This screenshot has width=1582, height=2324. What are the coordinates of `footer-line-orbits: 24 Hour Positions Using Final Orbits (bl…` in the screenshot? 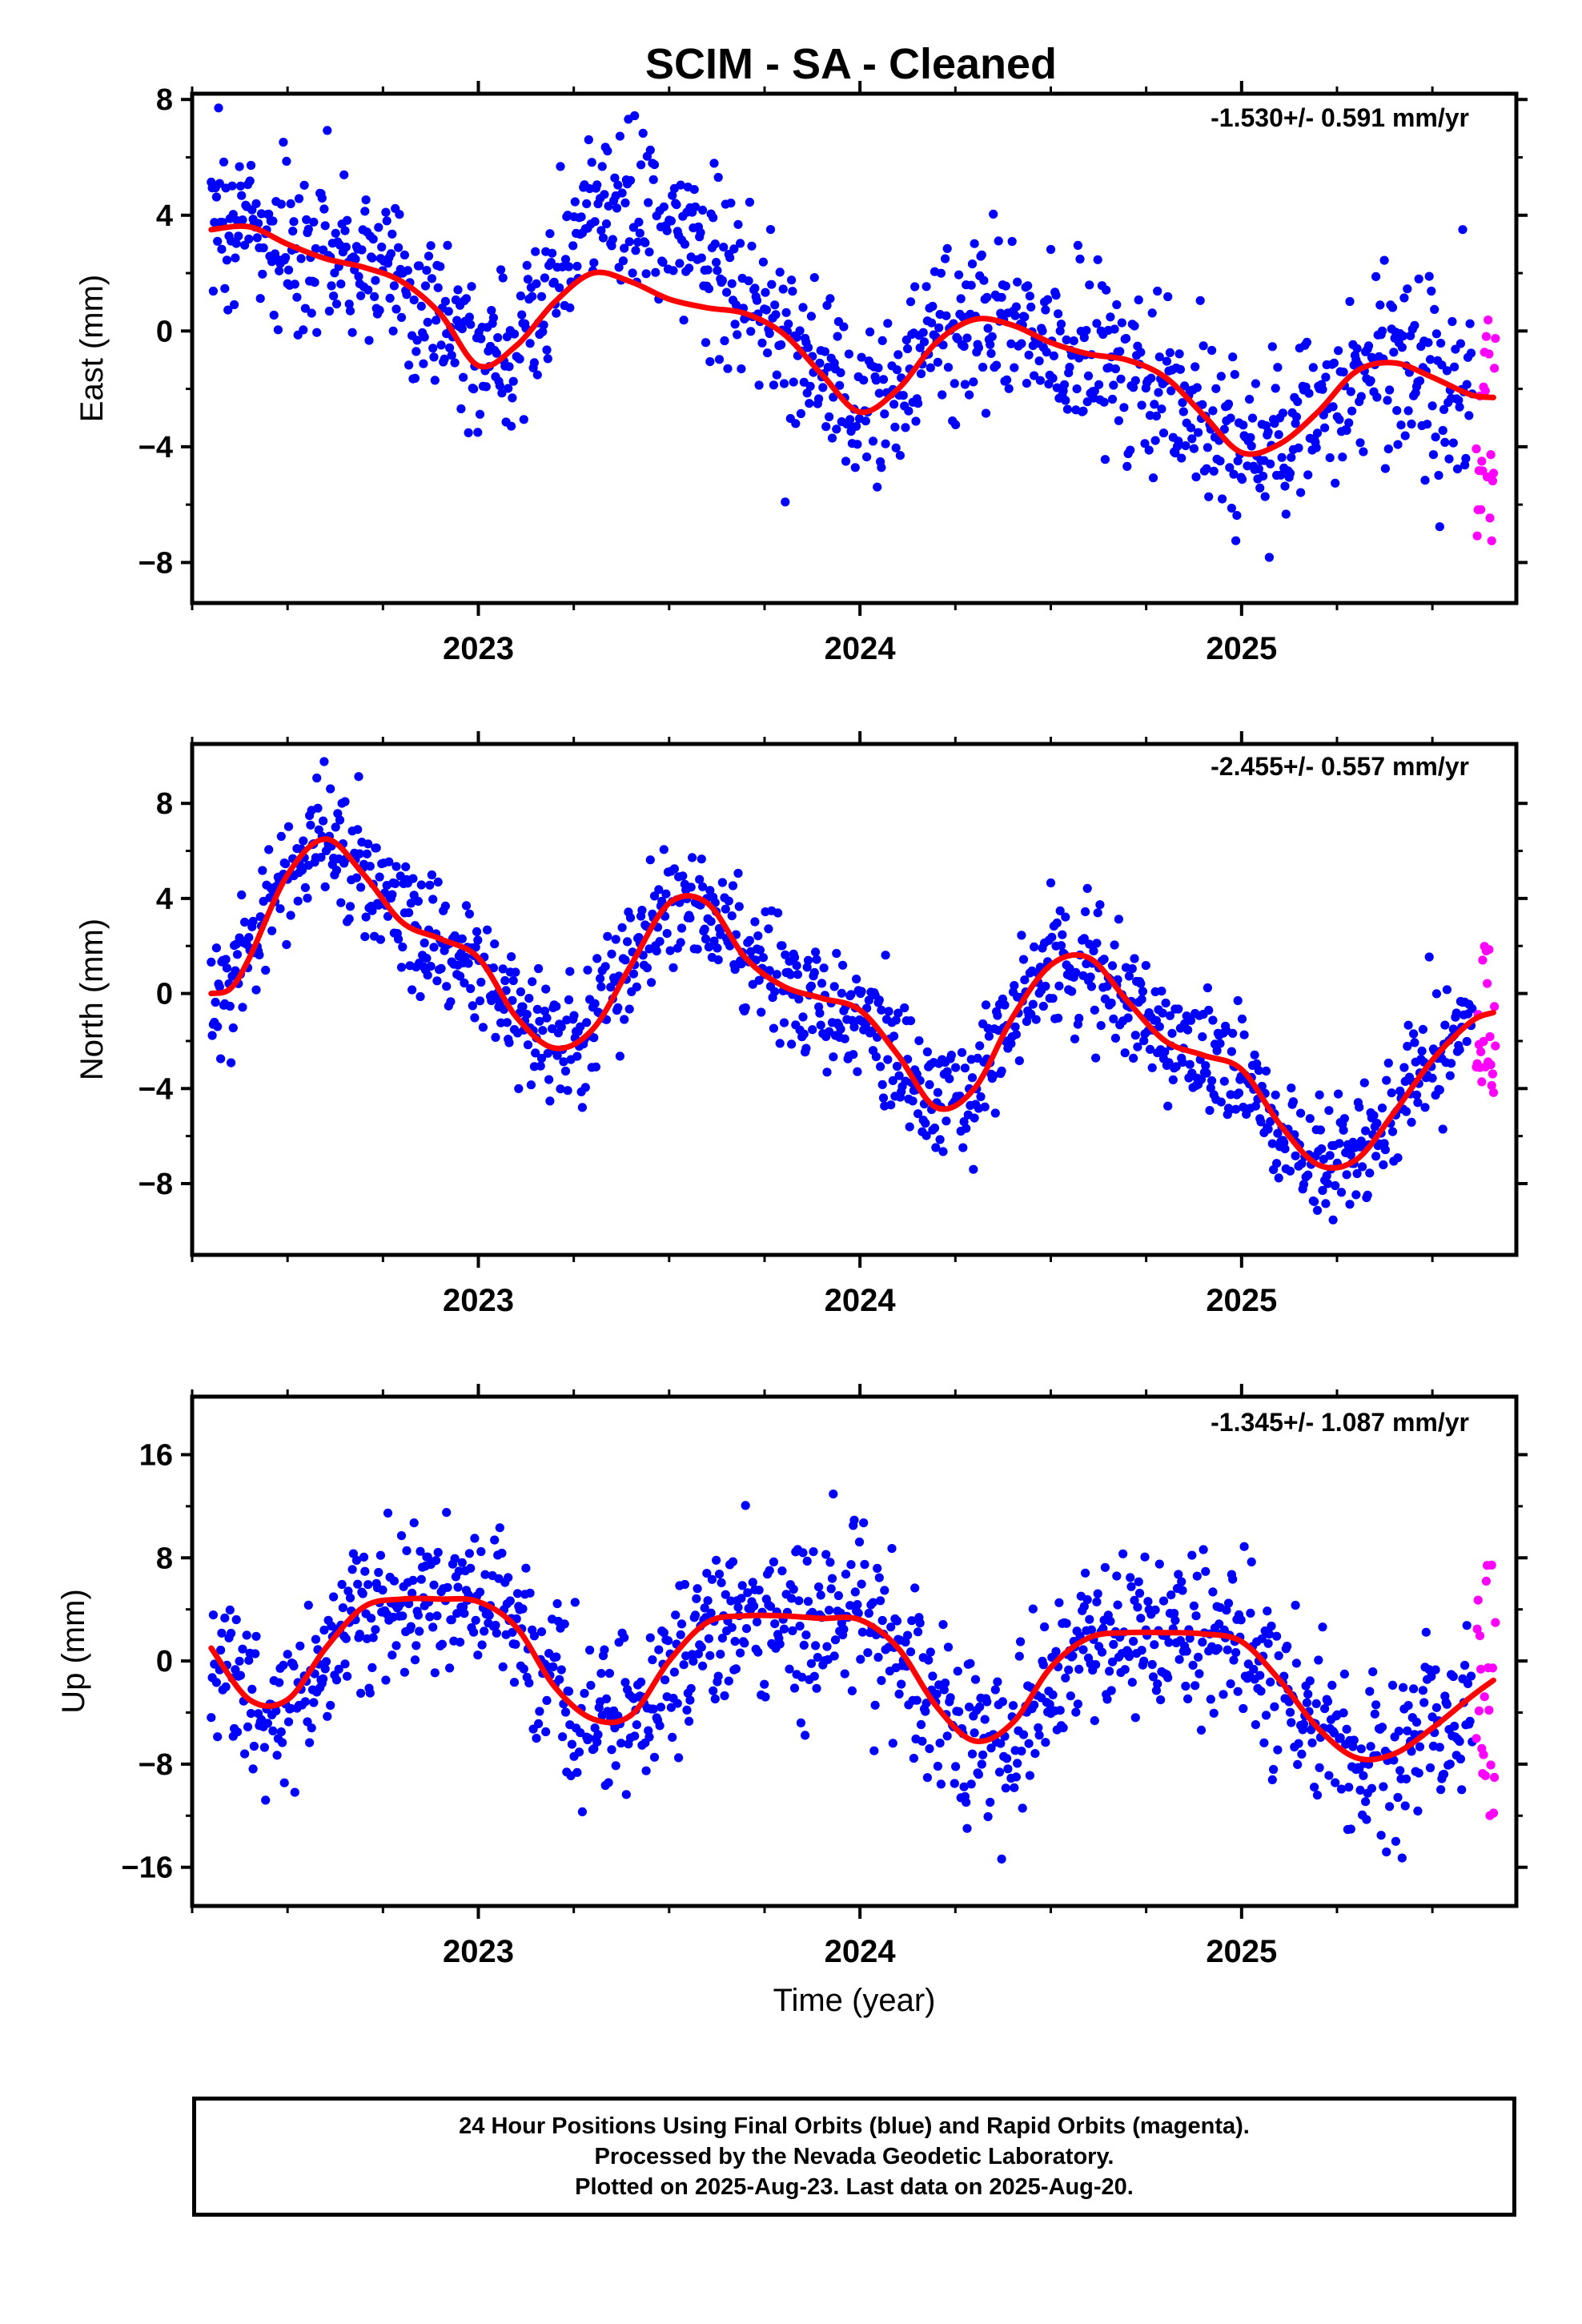 It's located at (854, 2126).